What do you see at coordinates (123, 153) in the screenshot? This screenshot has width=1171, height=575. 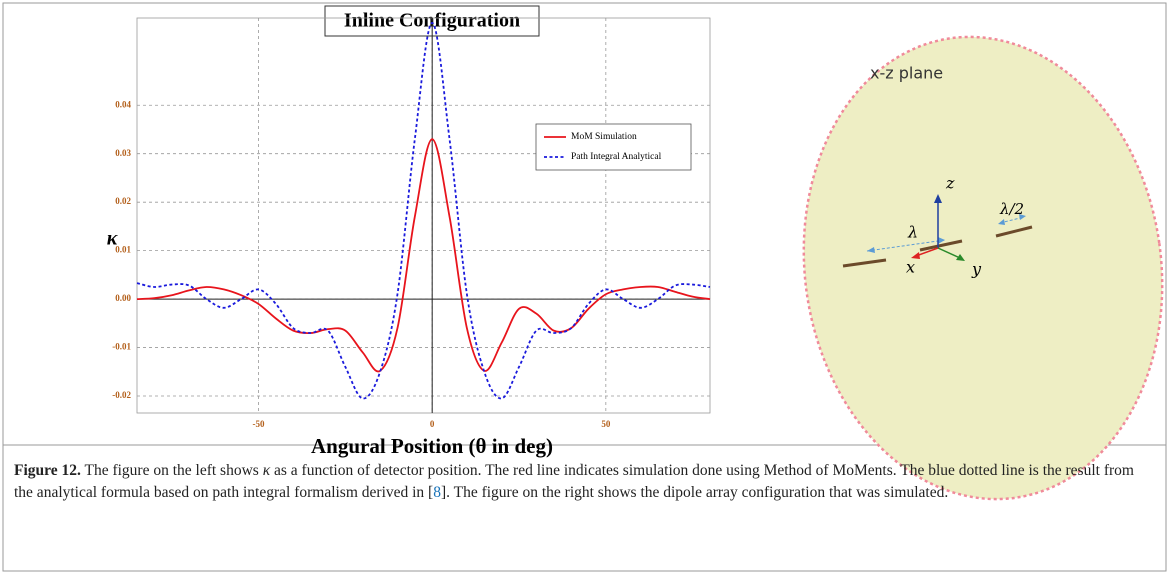 I see `y-tick-label: 0.03` at bounding box center [123, 153].